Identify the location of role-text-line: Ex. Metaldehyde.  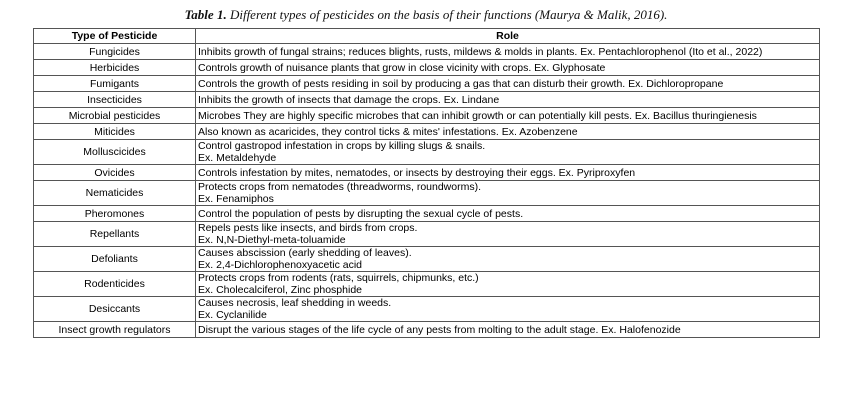
(237, 158).